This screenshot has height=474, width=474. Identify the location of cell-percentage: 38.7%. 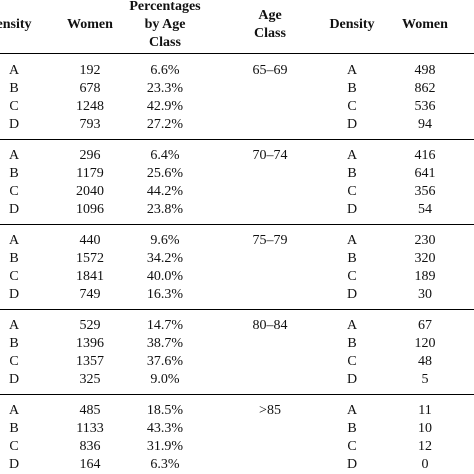
(165, 343).